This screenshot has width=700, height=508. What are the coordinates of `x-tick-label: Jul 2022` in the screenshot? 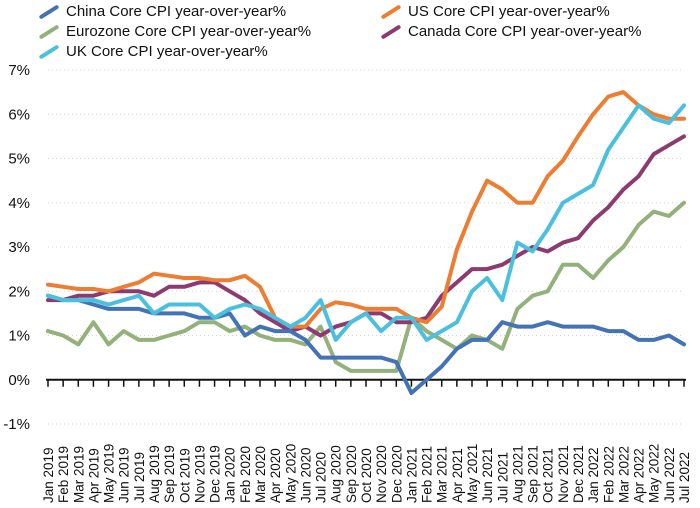 It's located at (684, 477).